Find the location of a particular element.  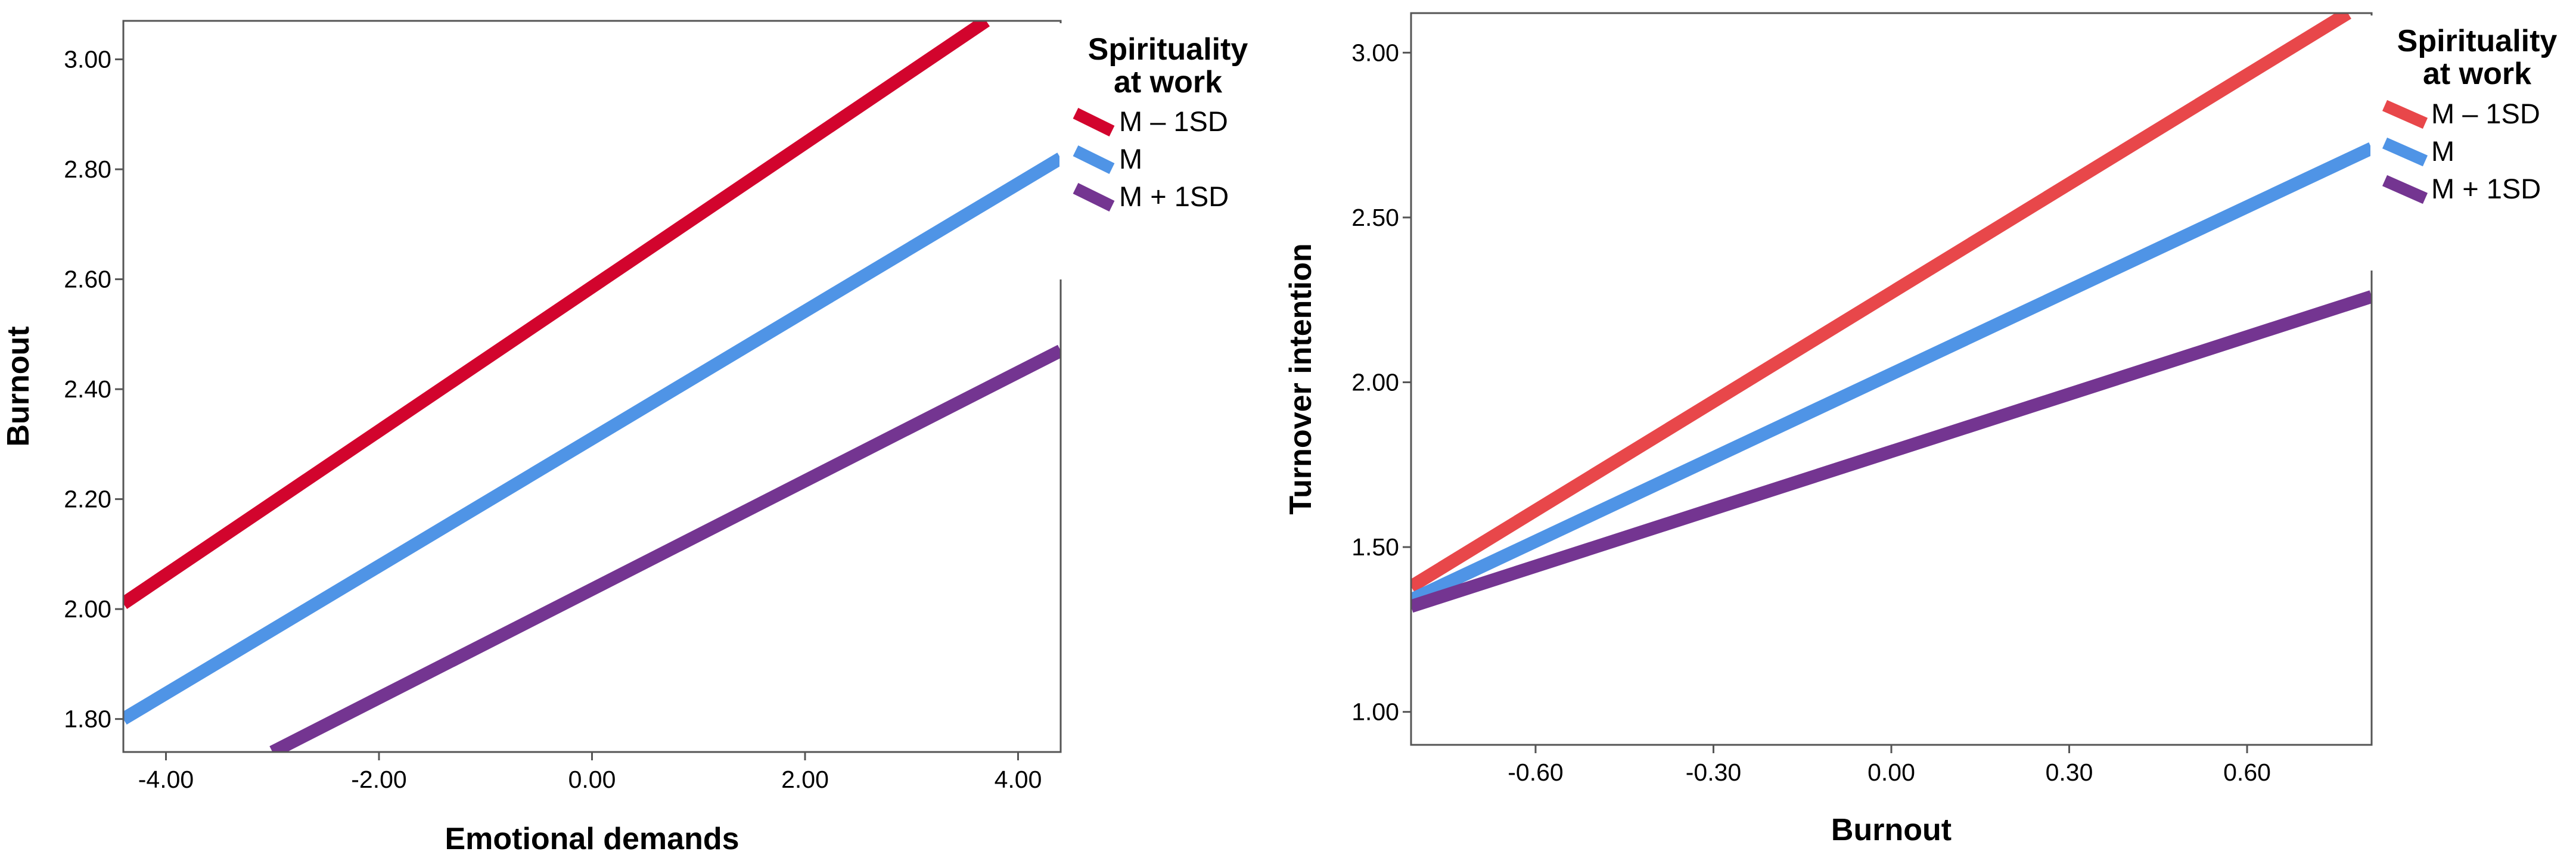

x-tick-label: -2.00 is located at coordinates (378, 779).